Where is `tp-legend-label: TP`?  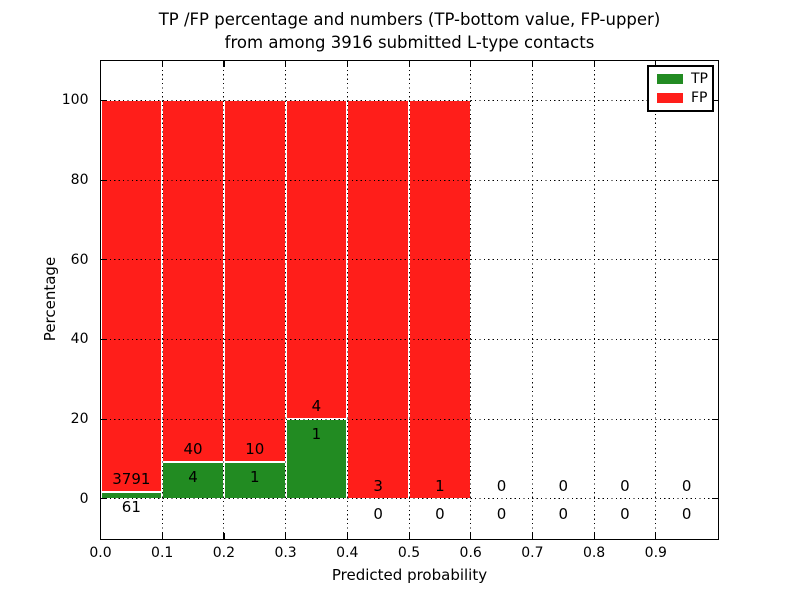
tp-legend-label: TP is located at coordinates (699, 79).